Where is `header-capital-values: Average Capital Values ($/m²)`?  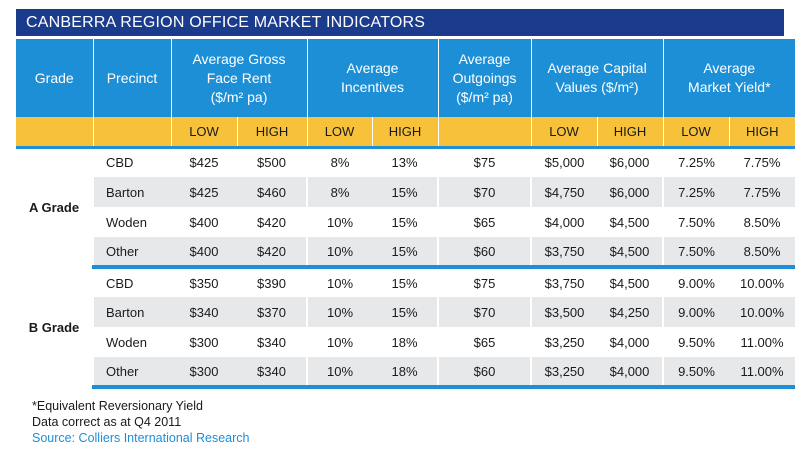 header-capital-values: Average Capital Values ($/m²) is located at coordinates (597, 78).